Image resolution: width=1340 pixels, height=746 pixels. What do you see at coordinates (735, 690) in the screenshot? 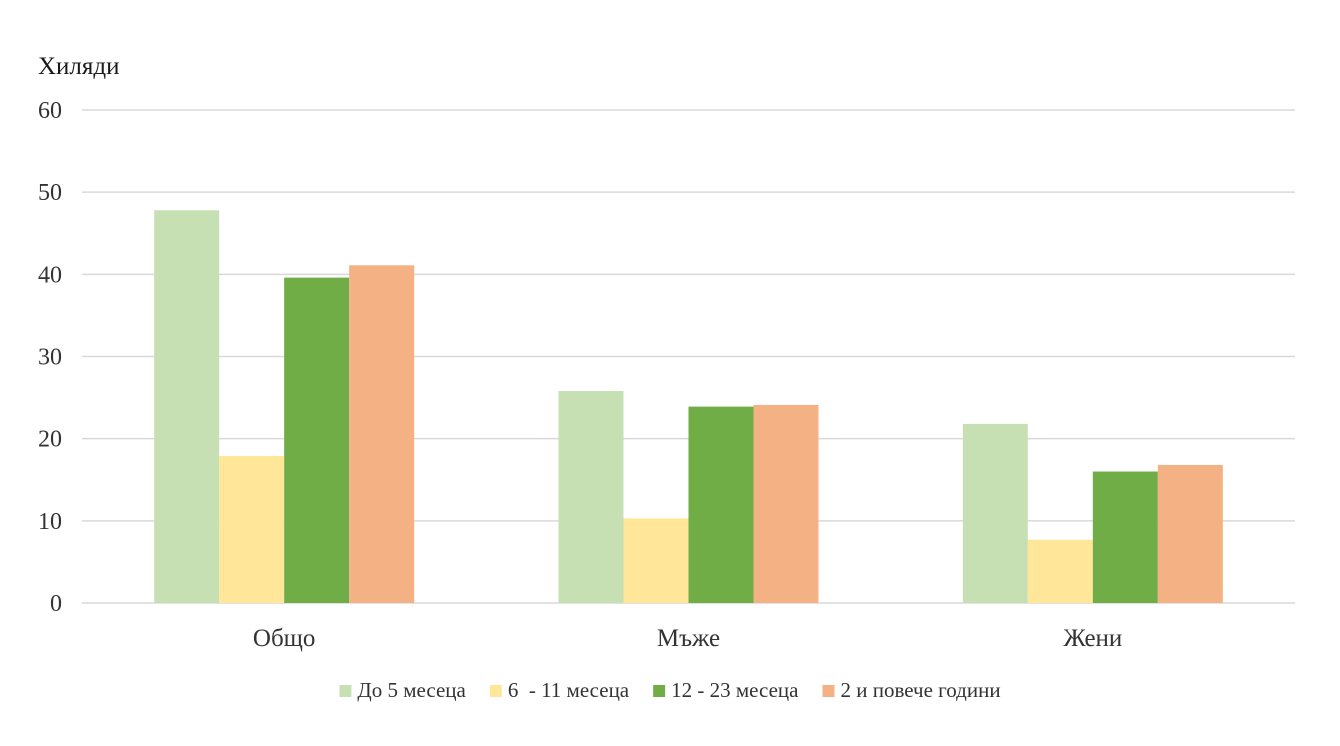
I see `legend-label: 12 - 23 месеца` at bounding box center [735, 690].